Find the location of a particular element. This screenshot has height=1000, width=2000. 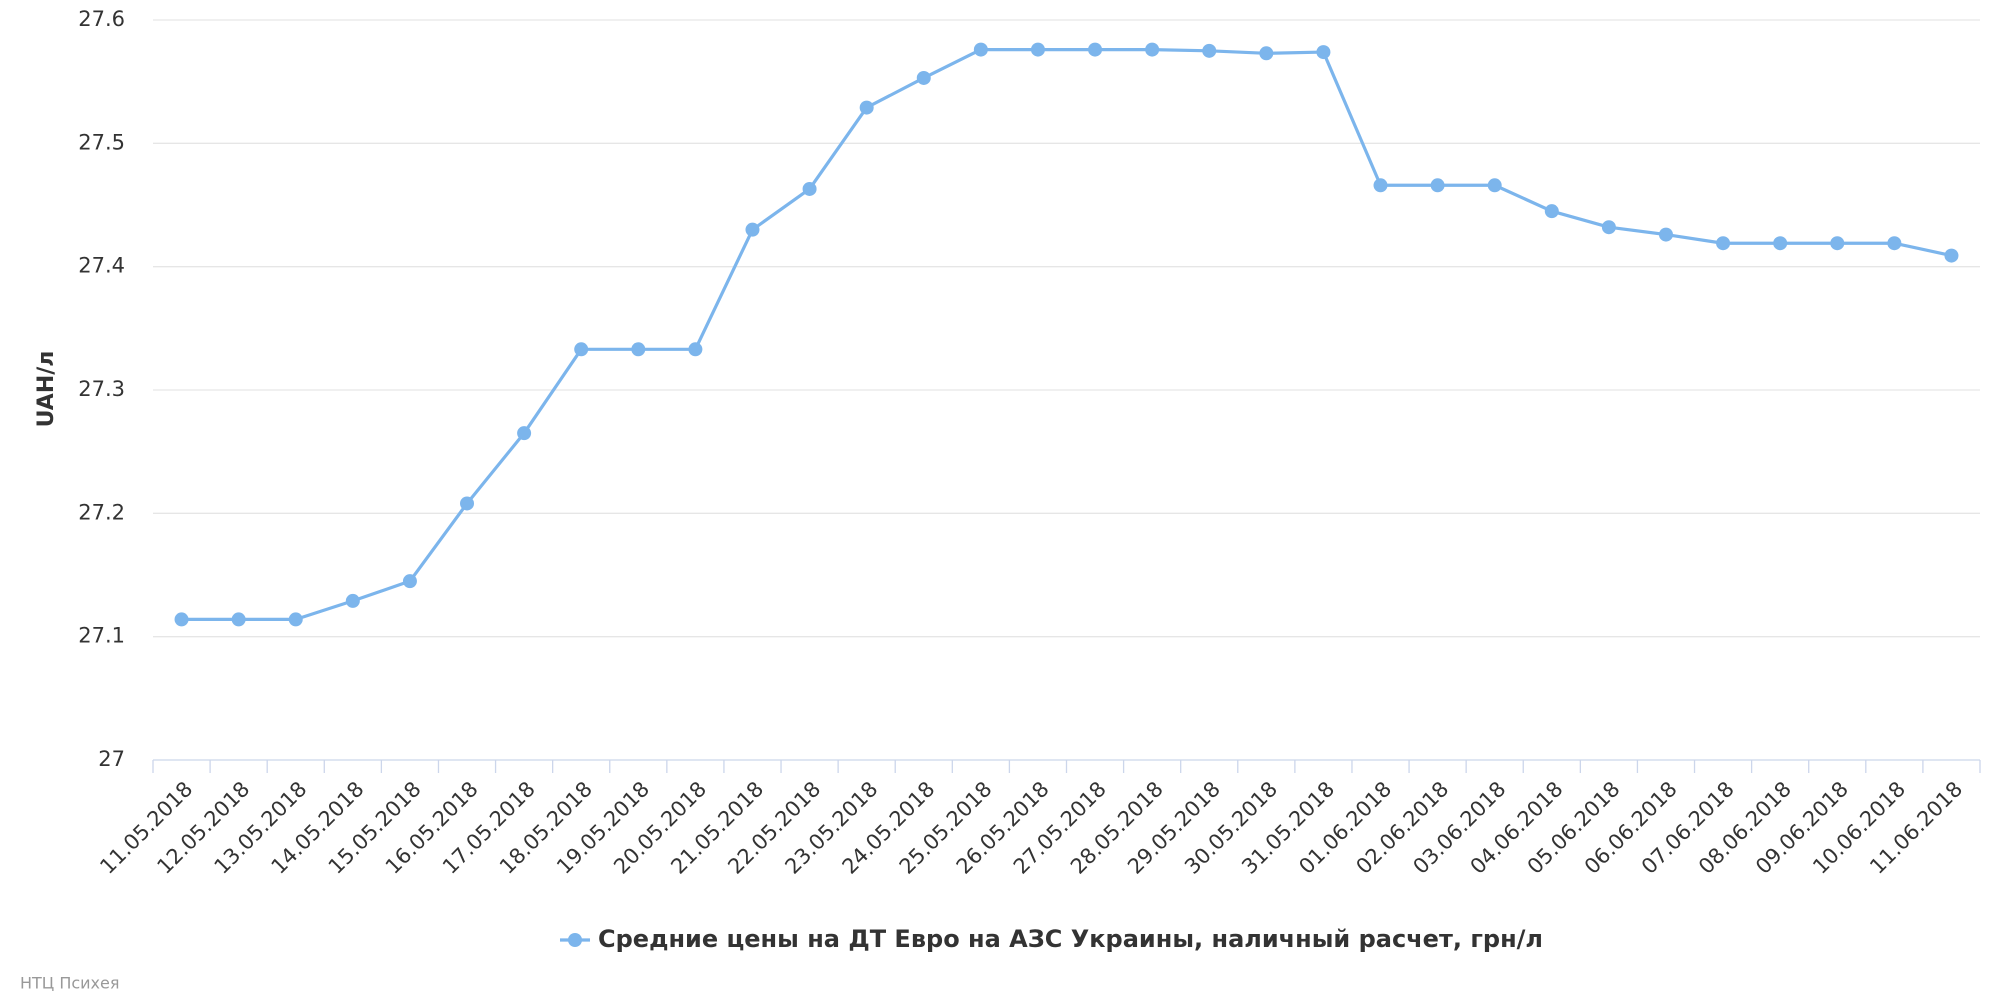

y-tick-label: 27 is located at coordinates (111, 759).